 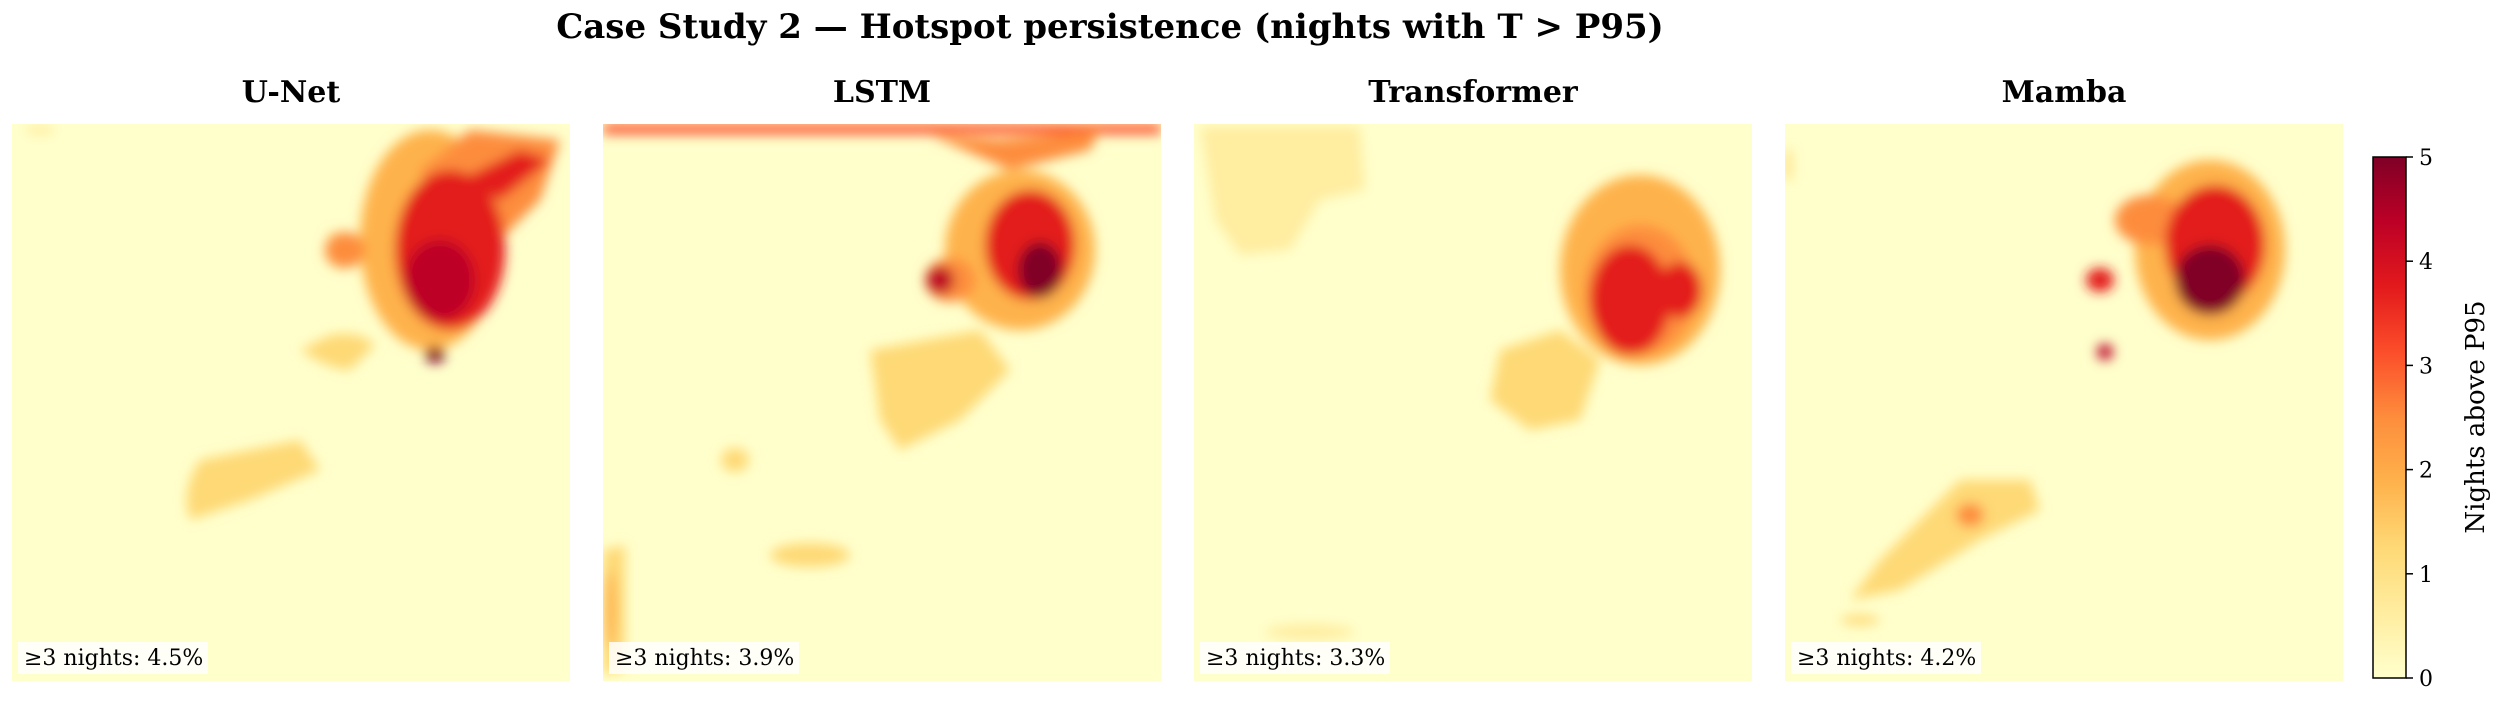 What do you see at coordinates (882, 92) in the screenshot?
I see `panel-title: LSTM` at bounding box center [882, 92].